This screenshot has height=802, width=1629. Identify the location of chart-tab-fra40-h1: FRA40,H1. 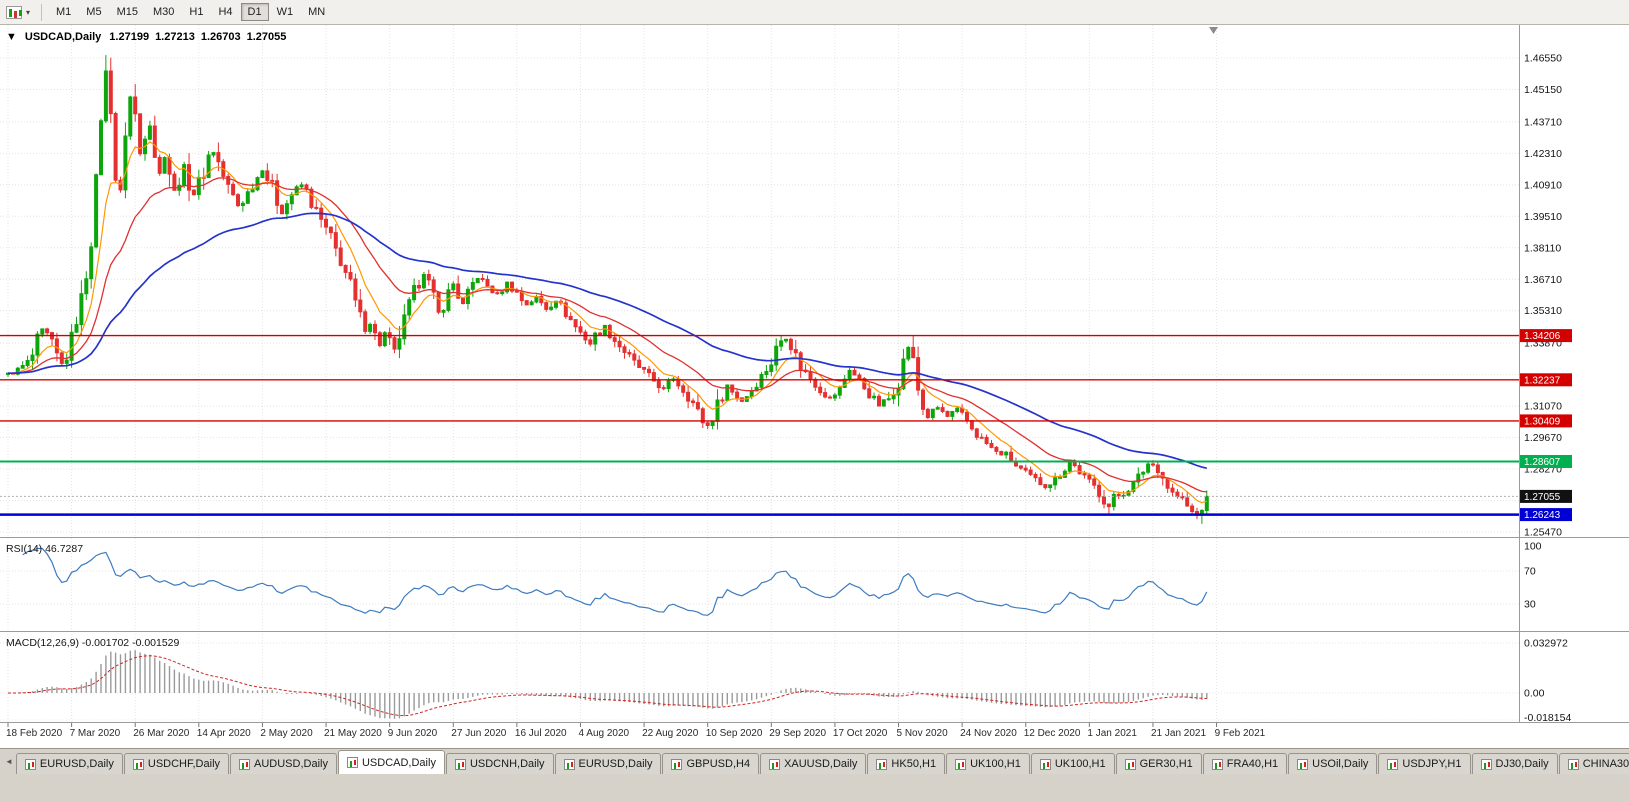
(1245, 763).